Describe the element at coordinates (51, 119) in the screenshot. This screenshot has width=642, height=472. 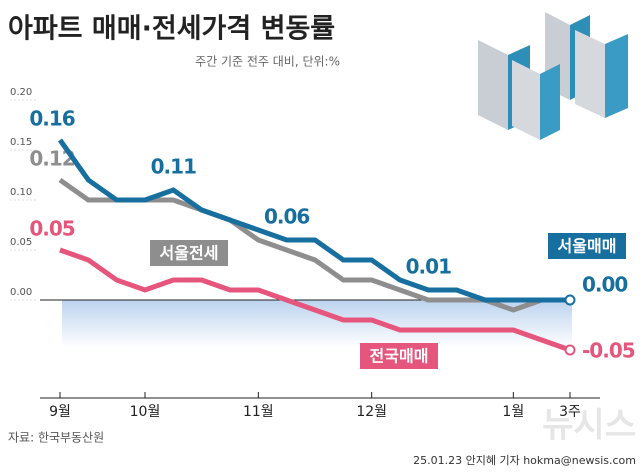
I see `value-label: 0.16` at that location.